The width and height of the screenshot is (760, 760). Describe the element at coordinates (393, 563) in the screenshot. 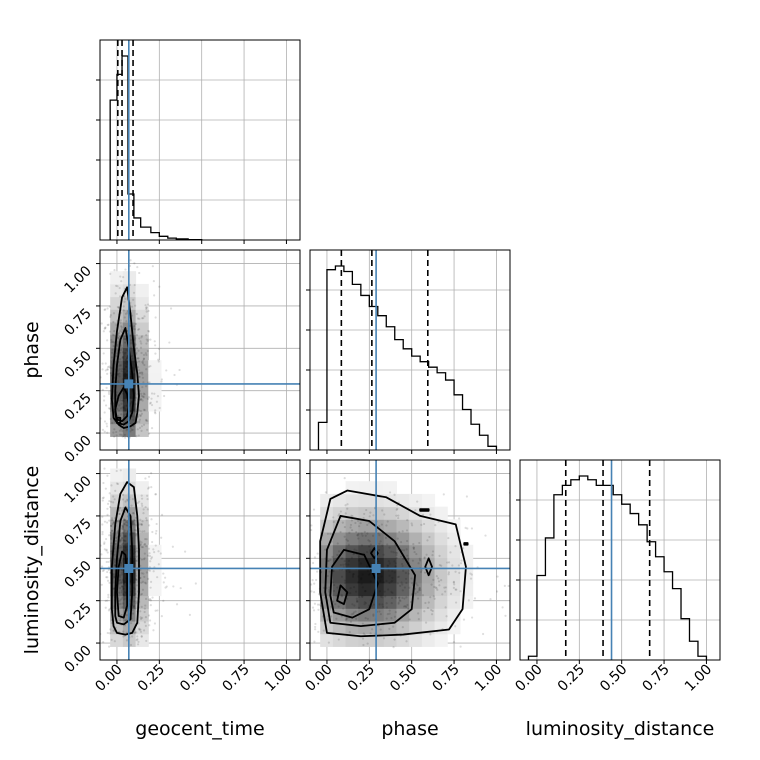

I see `contour-line` at that location.